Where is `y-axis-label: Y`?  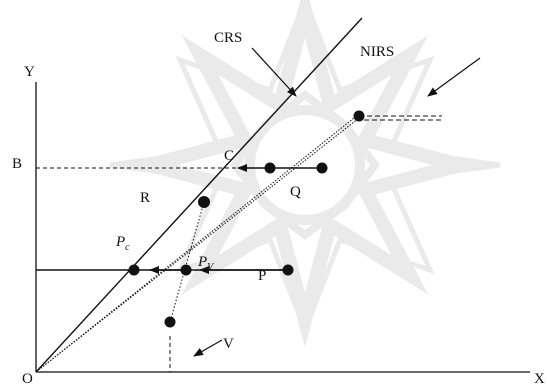 y-axis-label: Y is located at coordinates (29, 72).